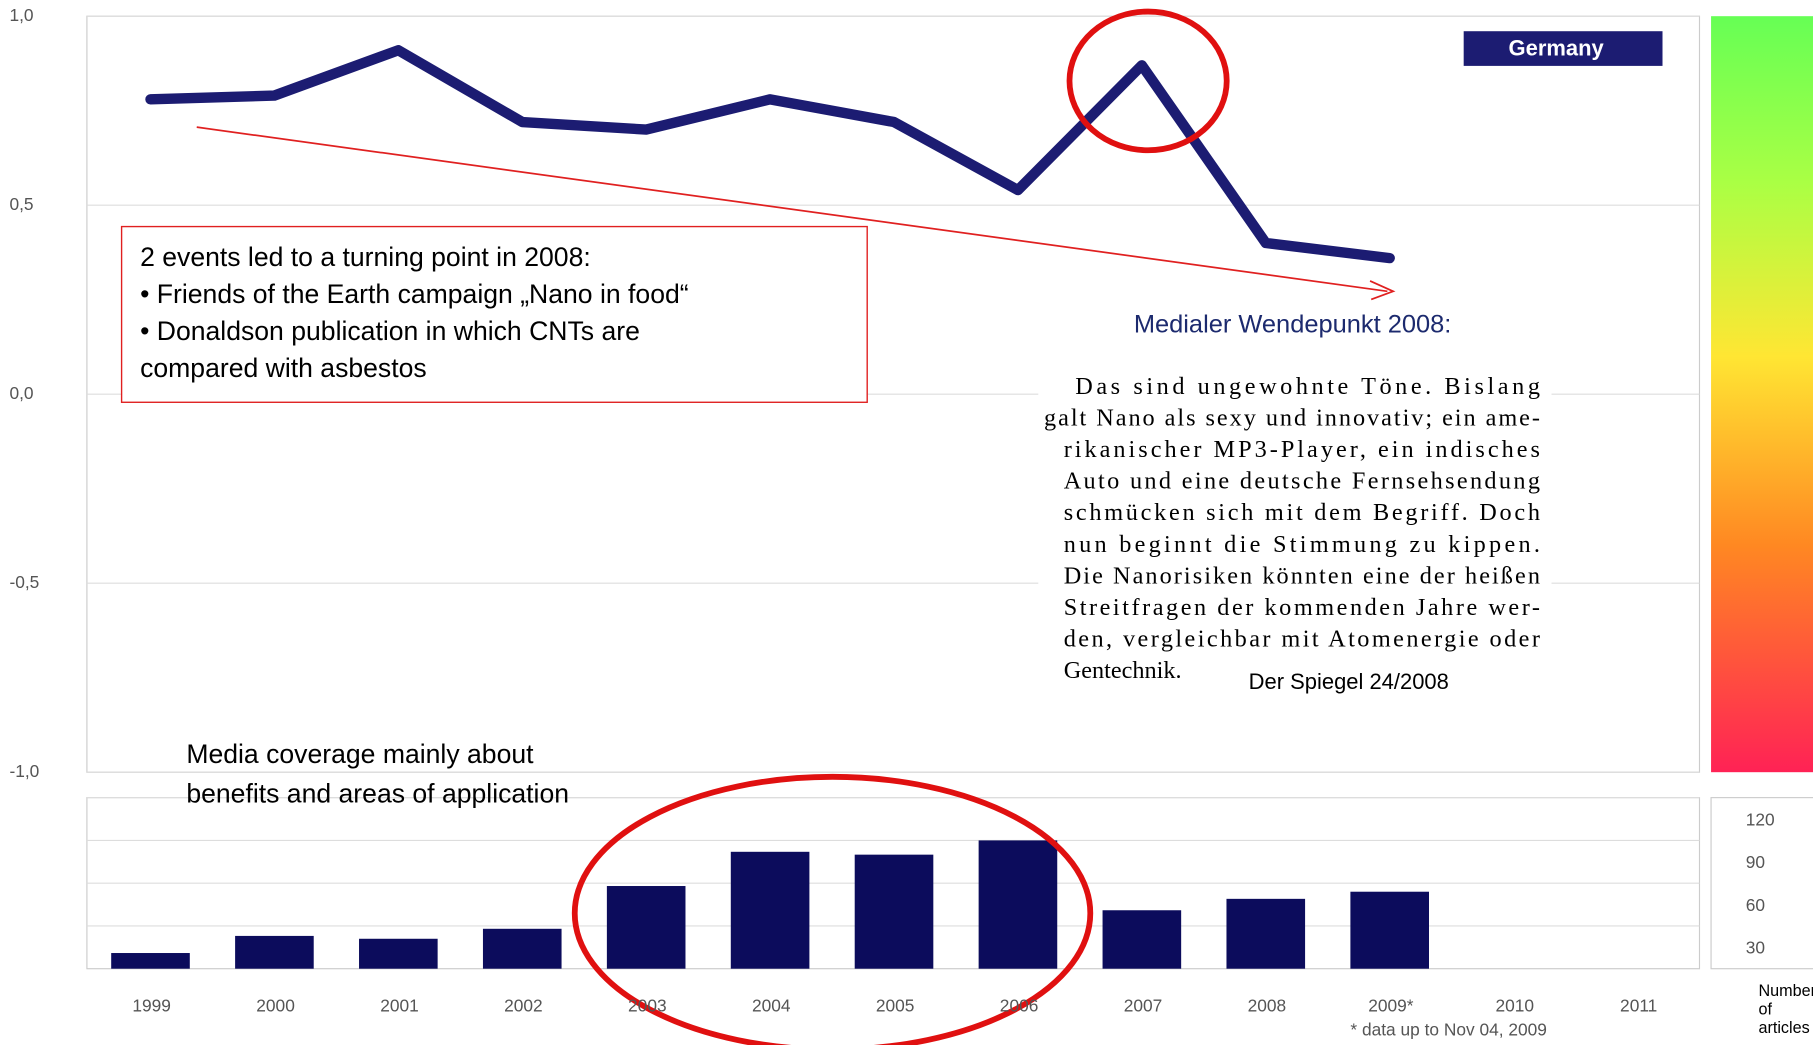 The width and height of the screenshot is (1813, 1045). What do you see at coordinates (1302, 544) in the screenshot?
I see `quote-line: nun beginnt die Stimmung zu kippen.` at bounding box center [1302, 544].